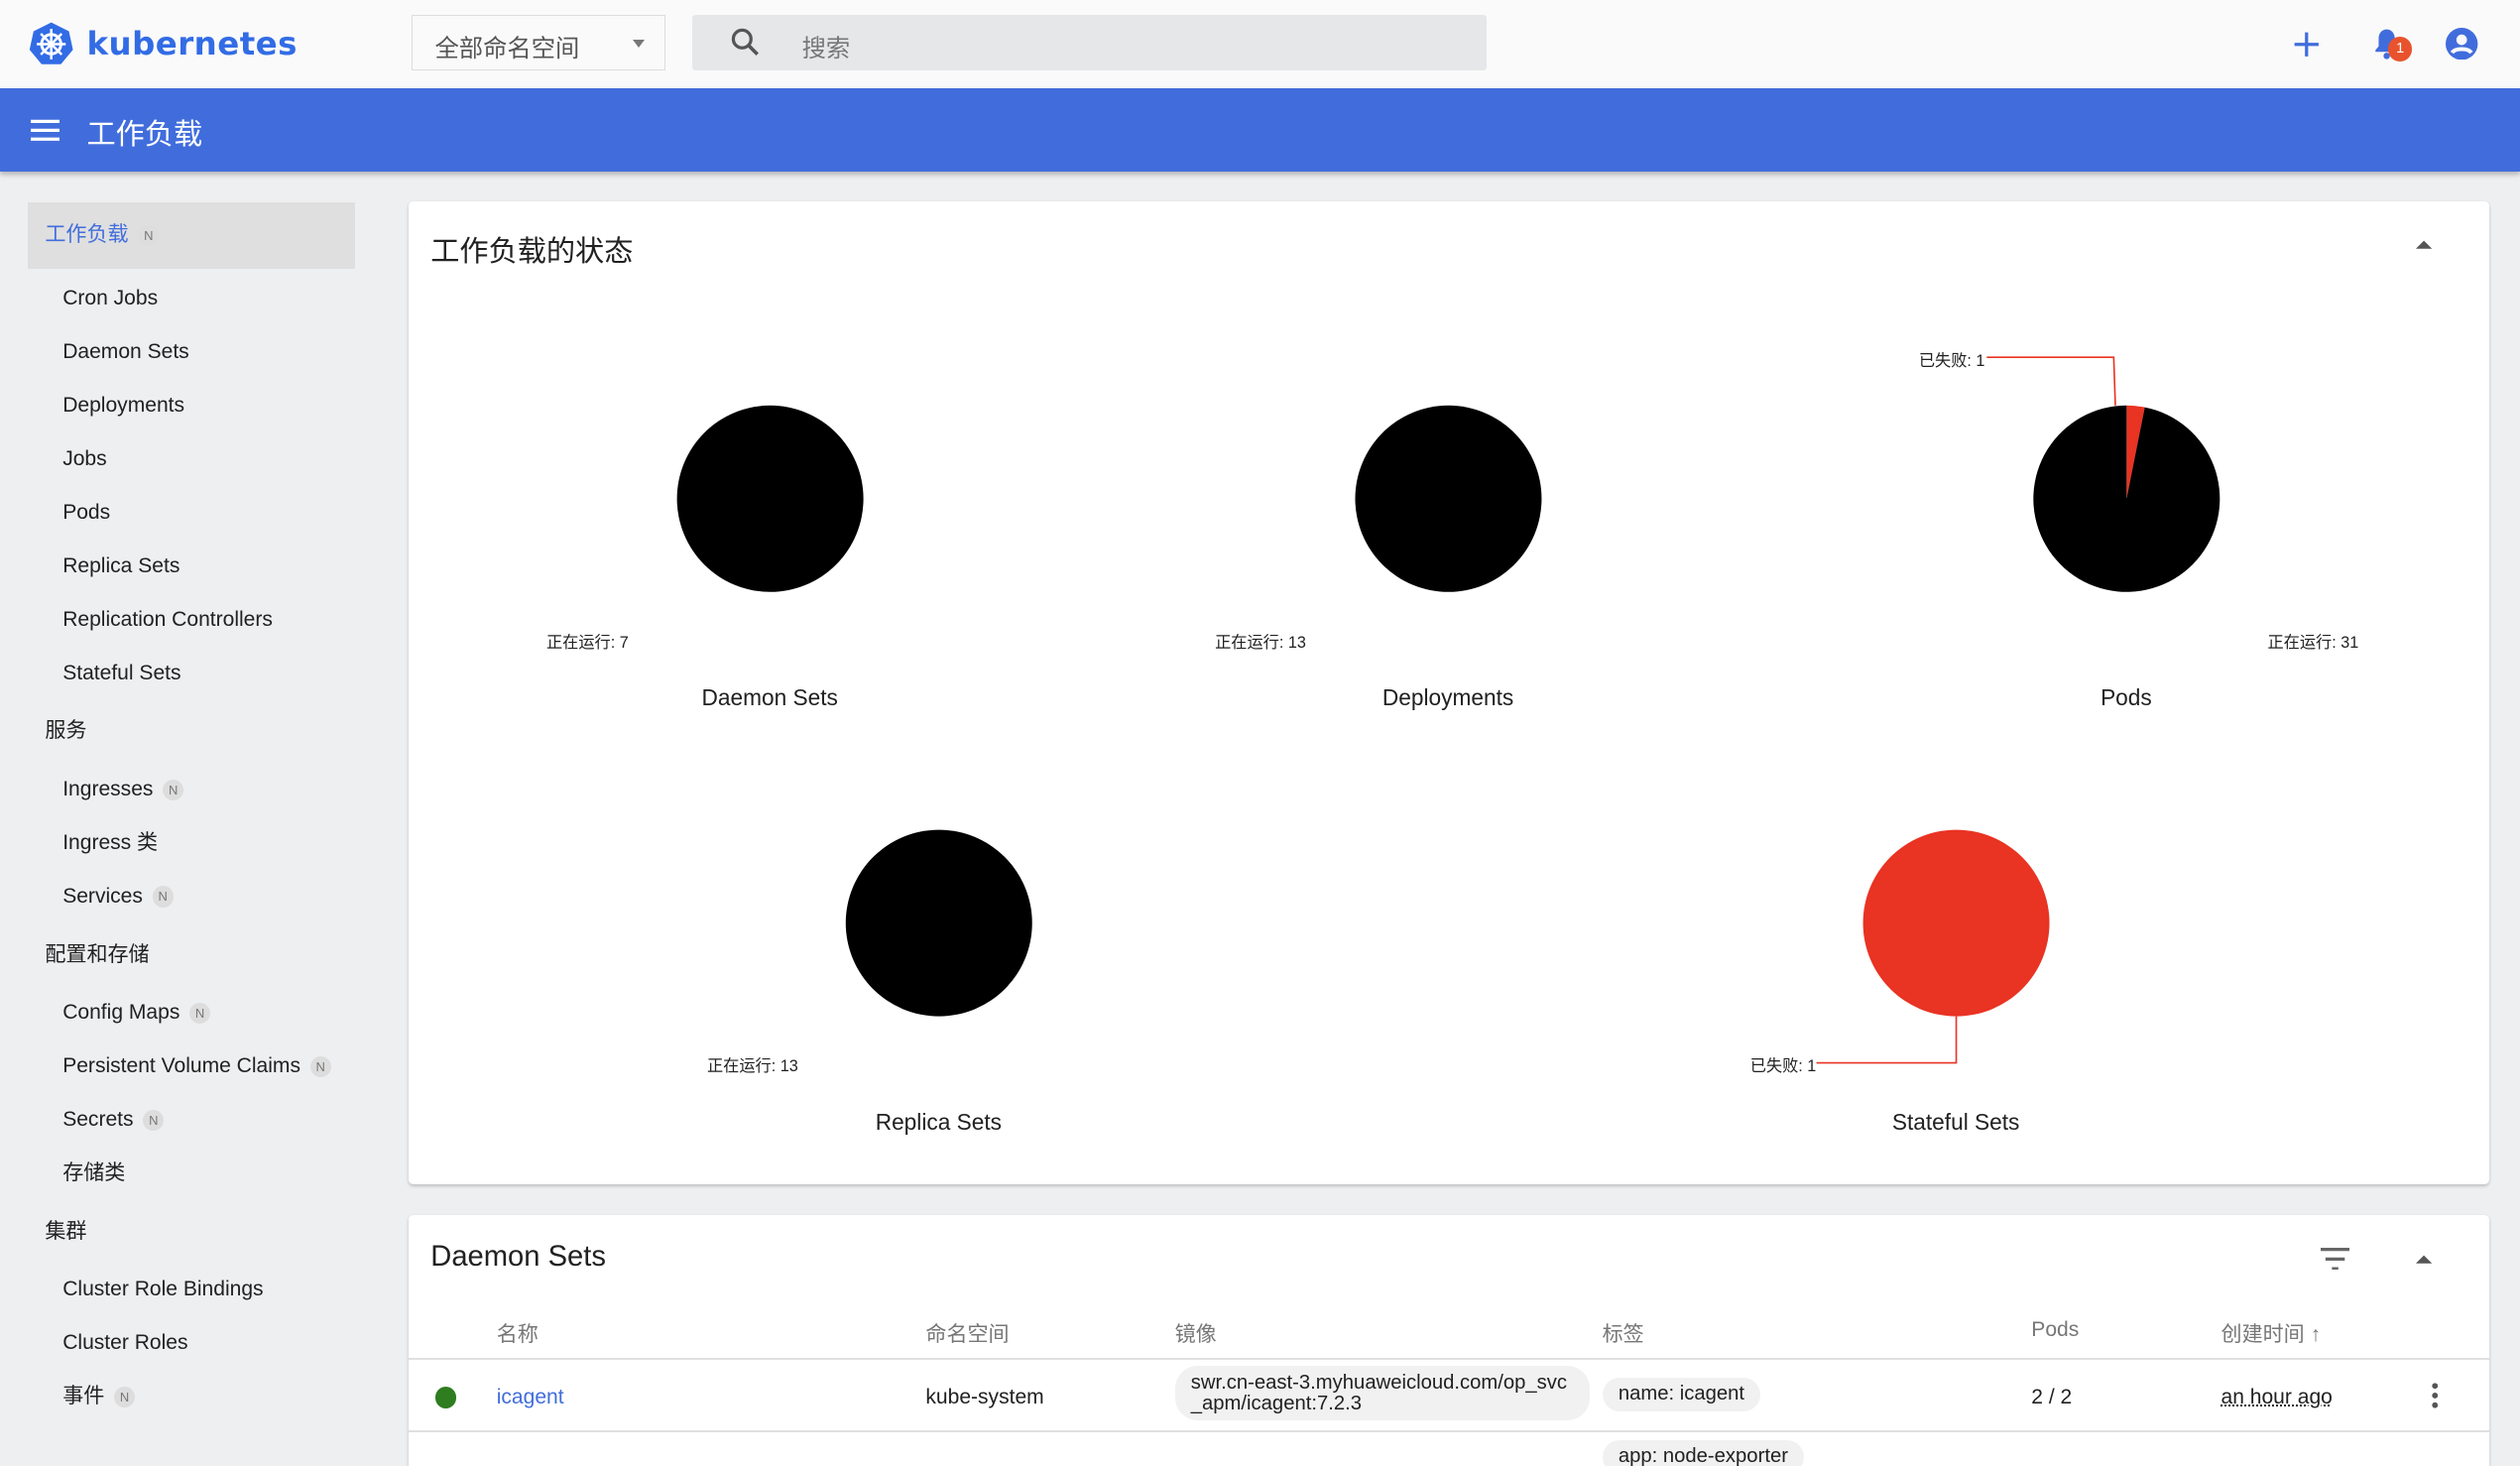 Image resolution: width=2520 pixels, height=1466 pixels. What do you see at coordinates (769, 697) in the screenshot?
I see `pie-title: Daemon Sets` at bounding box center [769, 697].